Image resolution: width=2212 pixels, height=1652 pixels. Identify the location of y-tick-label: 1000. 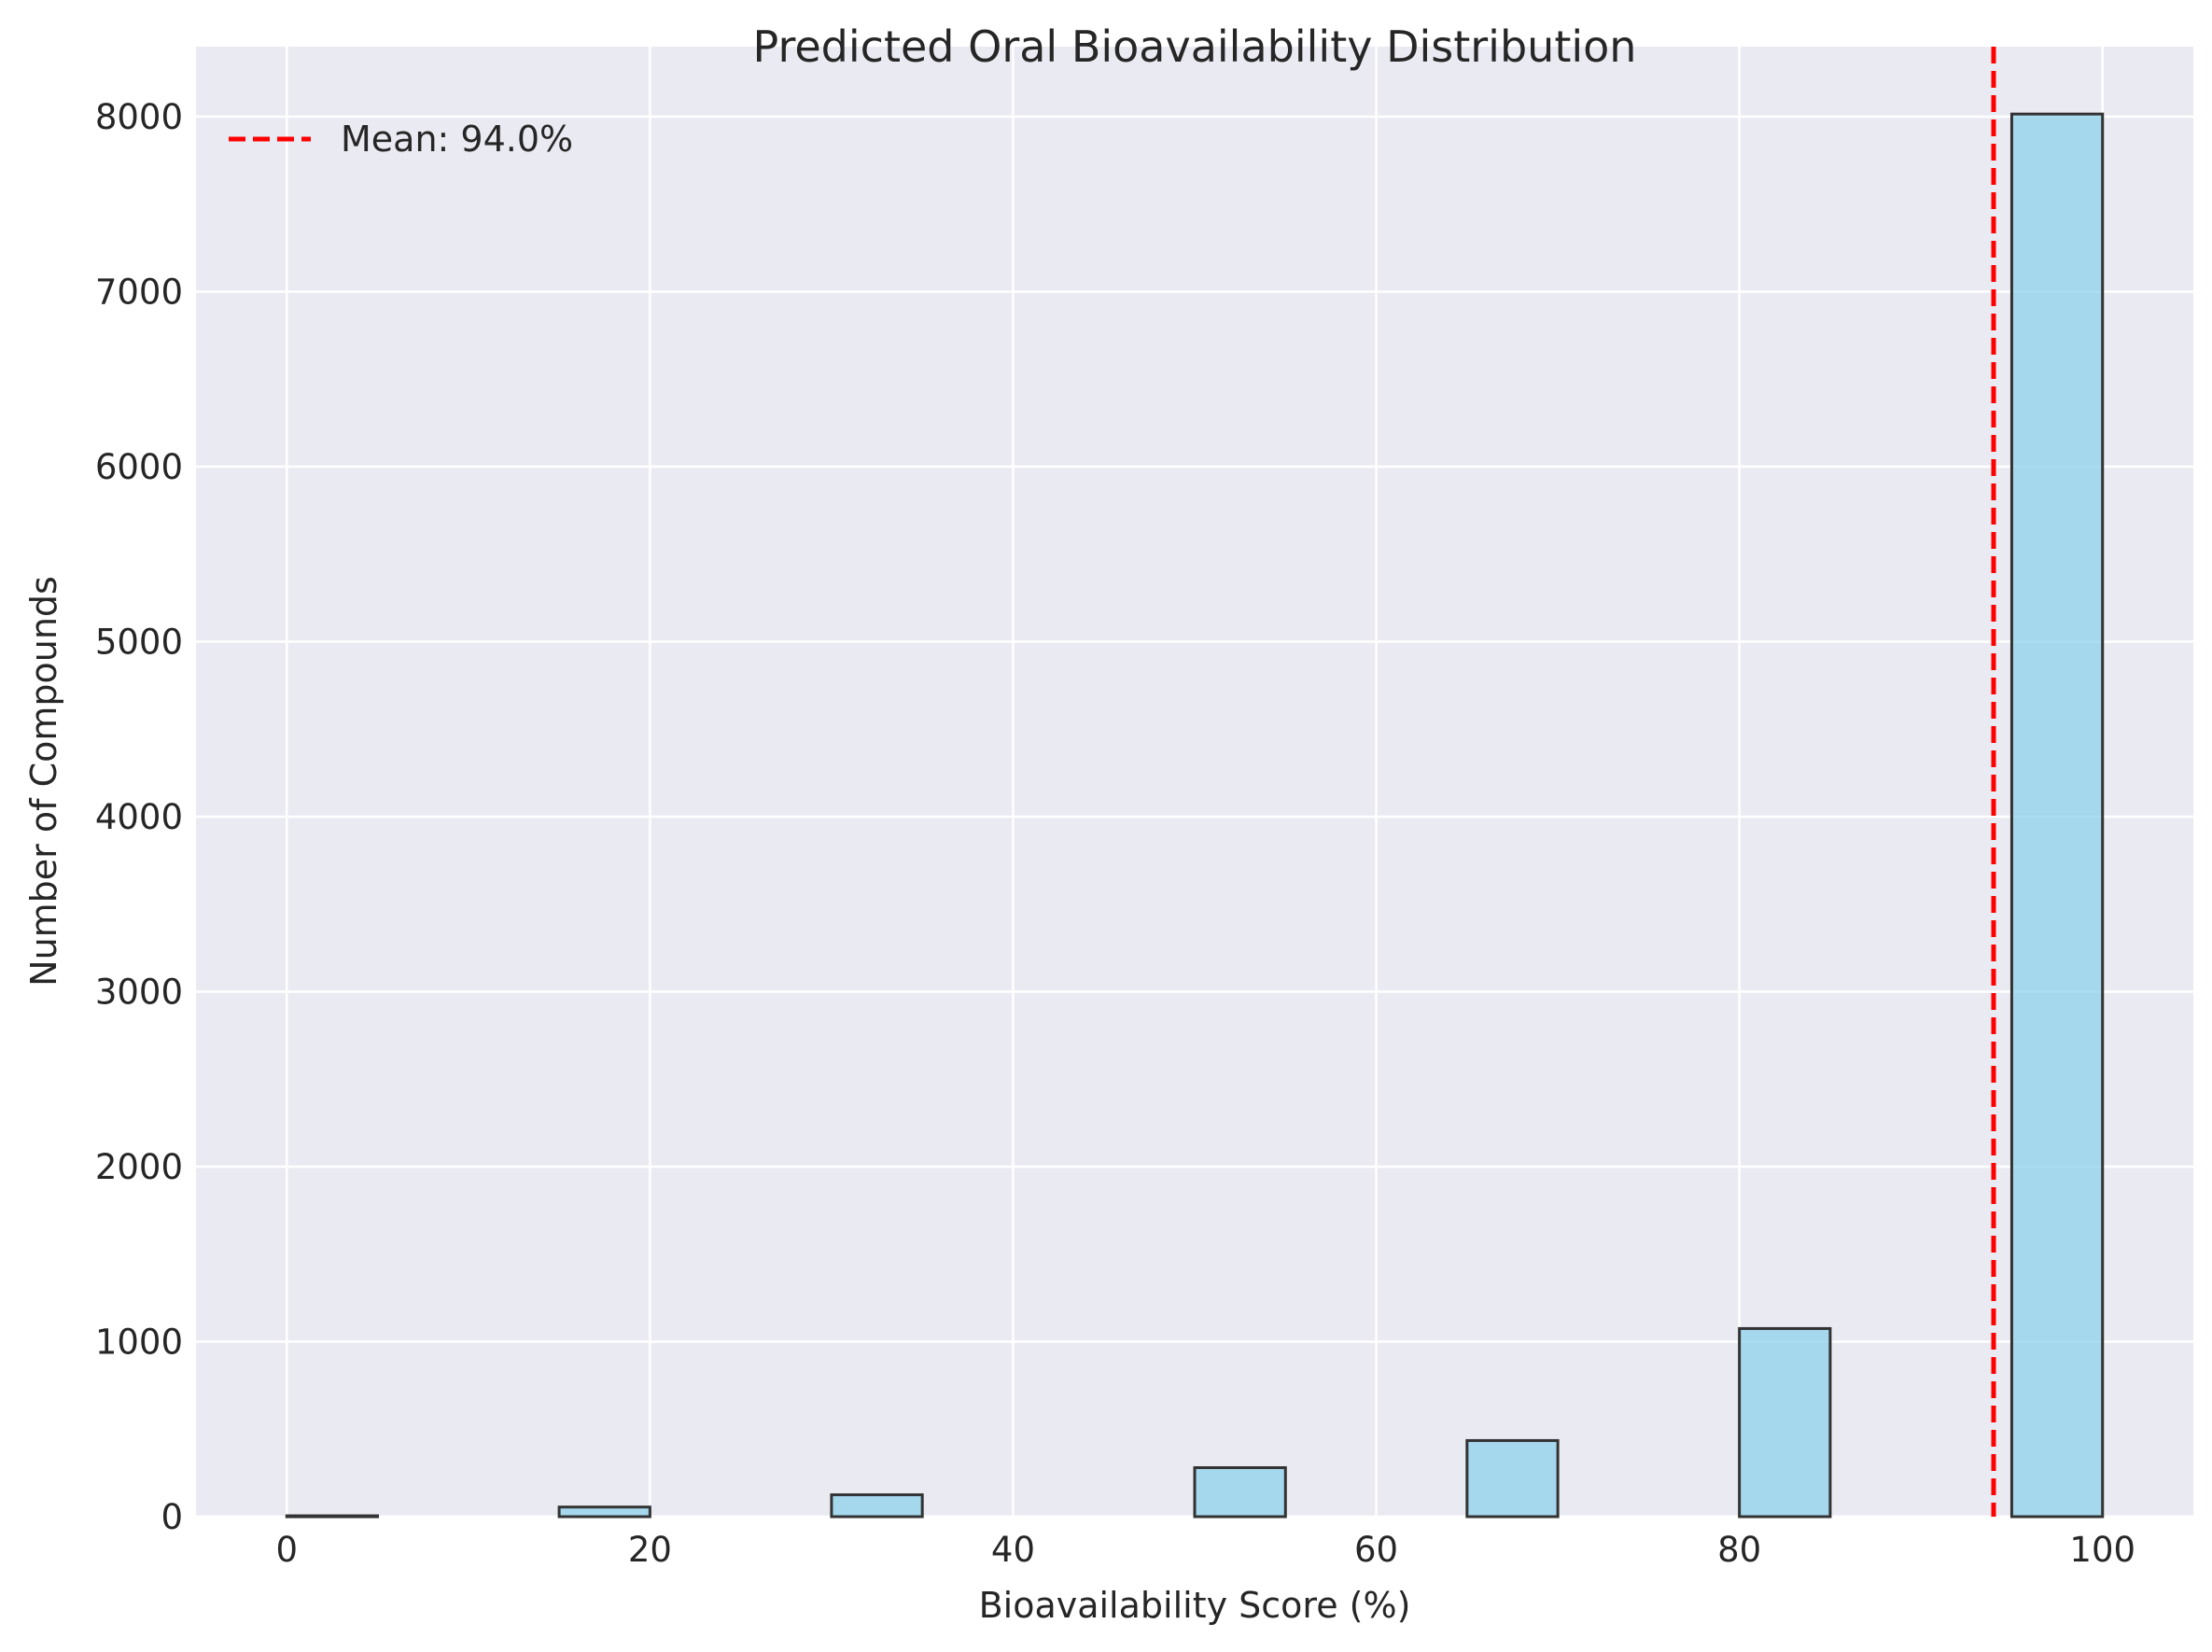
(139, 1343).